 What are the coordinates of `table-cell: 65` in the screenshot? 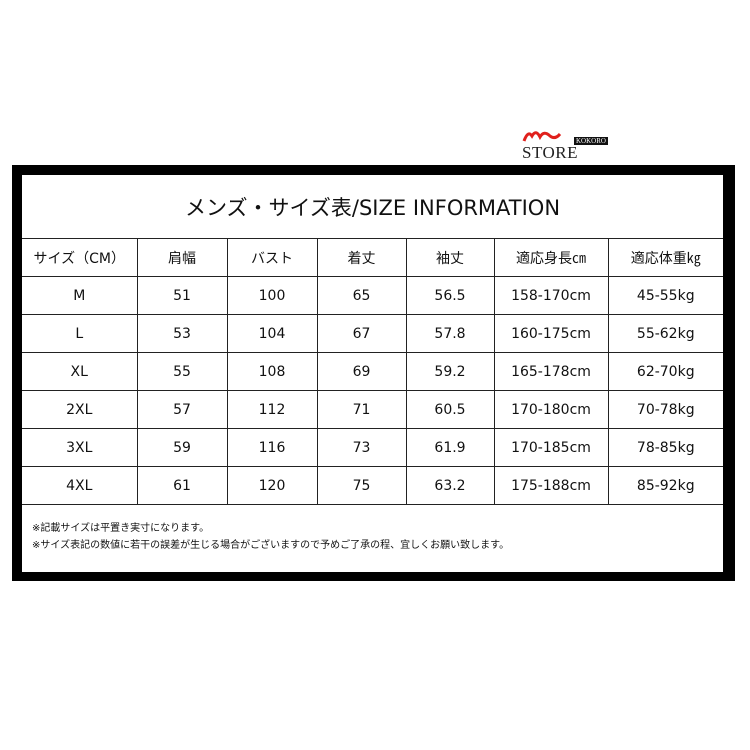 It's located at (361, 295).